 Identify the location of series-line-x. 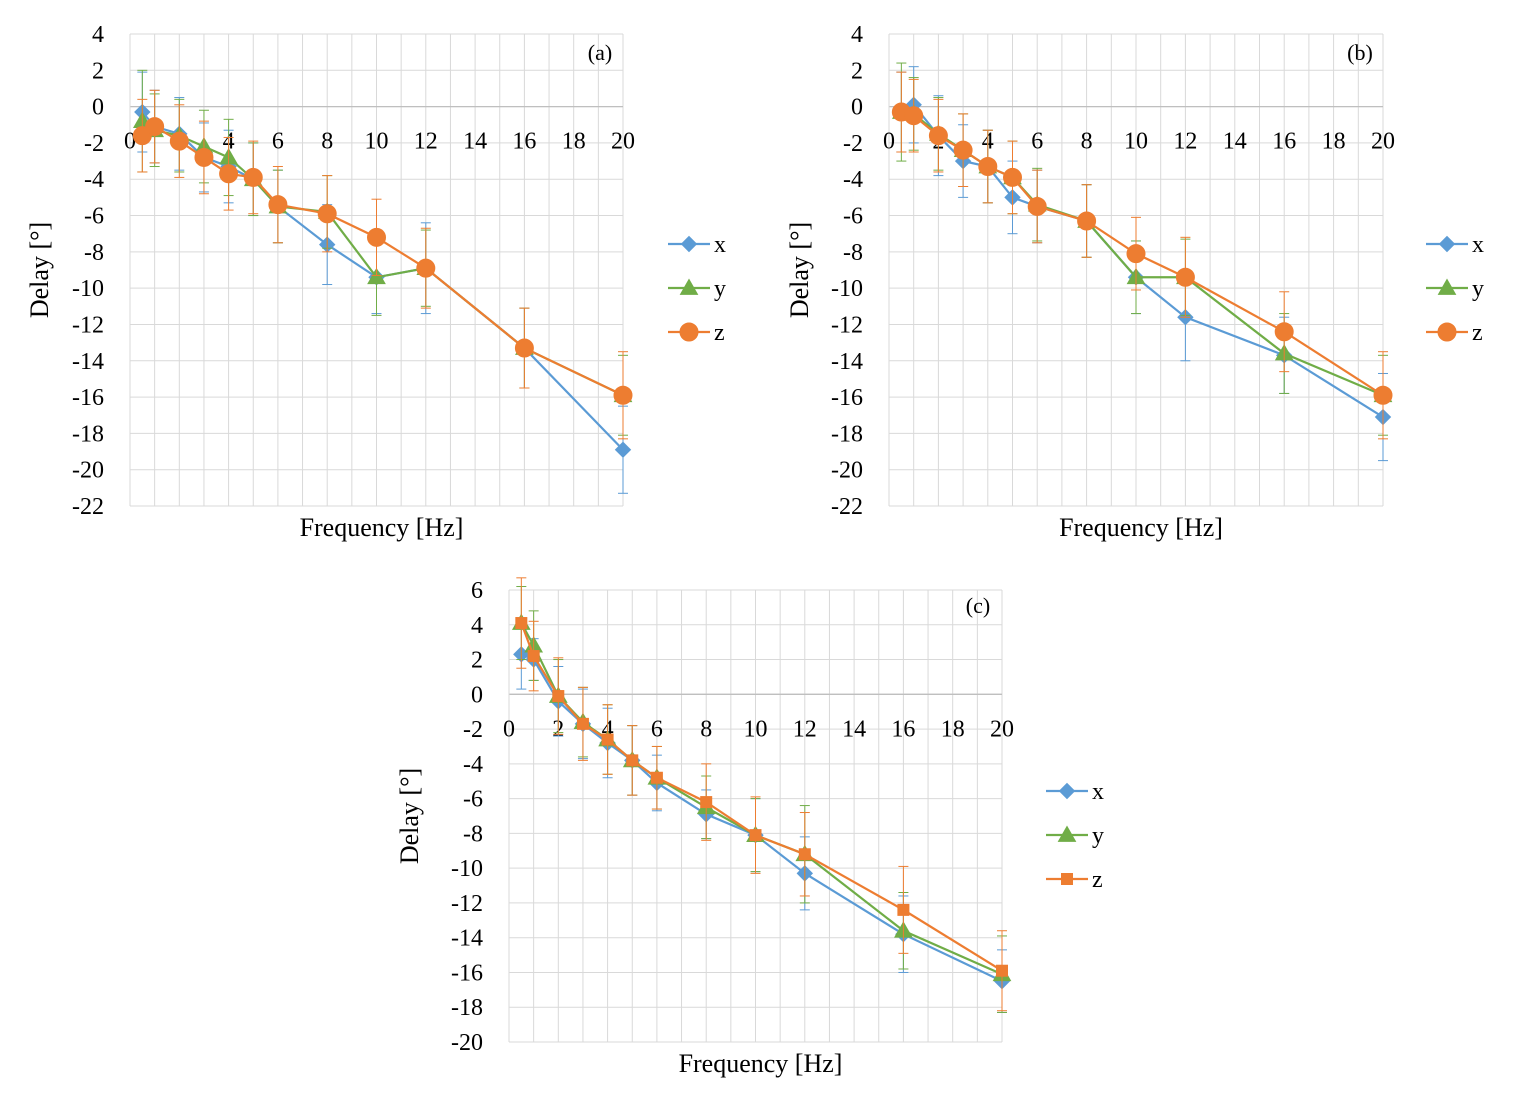
(761, 818).